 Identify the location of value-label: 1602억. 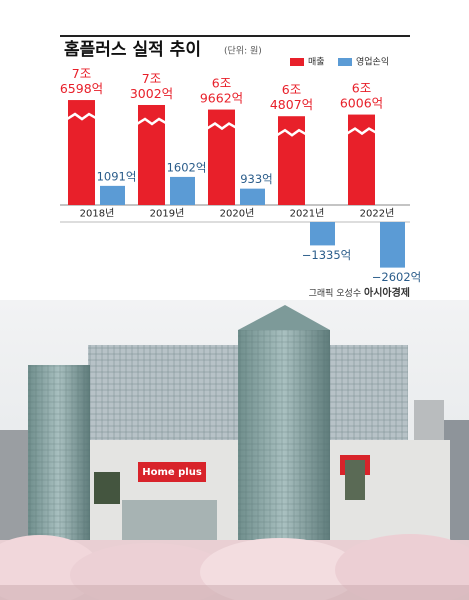
(187, 167).